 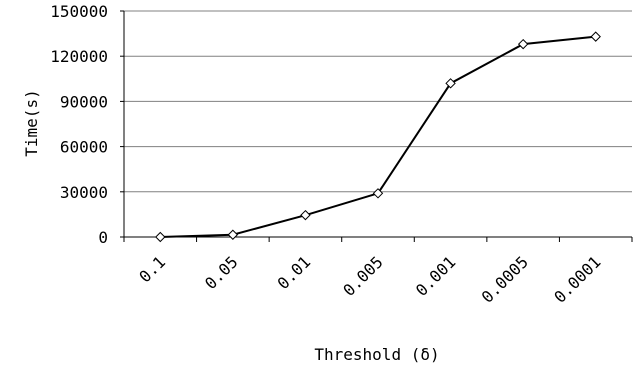 I want to click on y-tick-labels: 0 30000 60000 90000 120000 150000, so click(x=79, y=124).